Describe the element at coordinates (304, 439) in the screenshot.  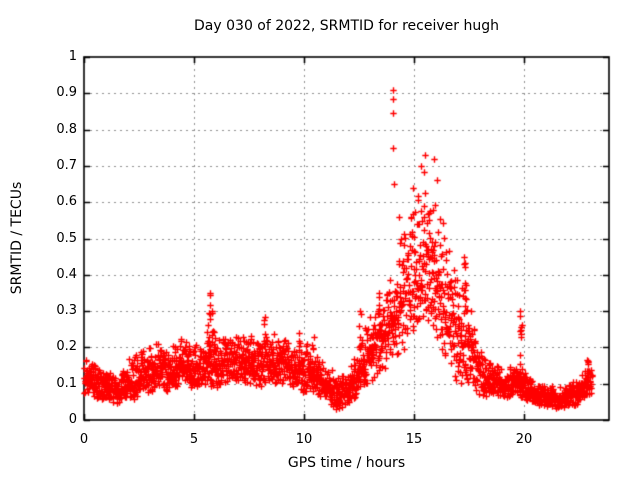
I see `x-tick-label: 10` at that location.